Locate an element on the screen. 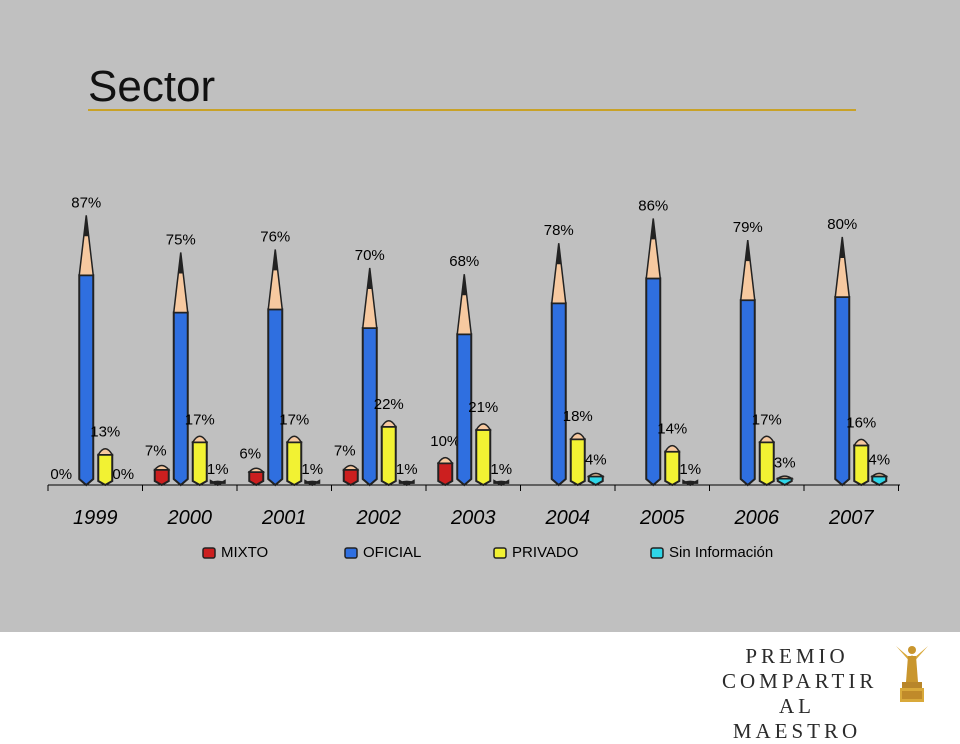 This screenshot has height=744, width=960. data-label: 86% is located at coordinates (653, 205).